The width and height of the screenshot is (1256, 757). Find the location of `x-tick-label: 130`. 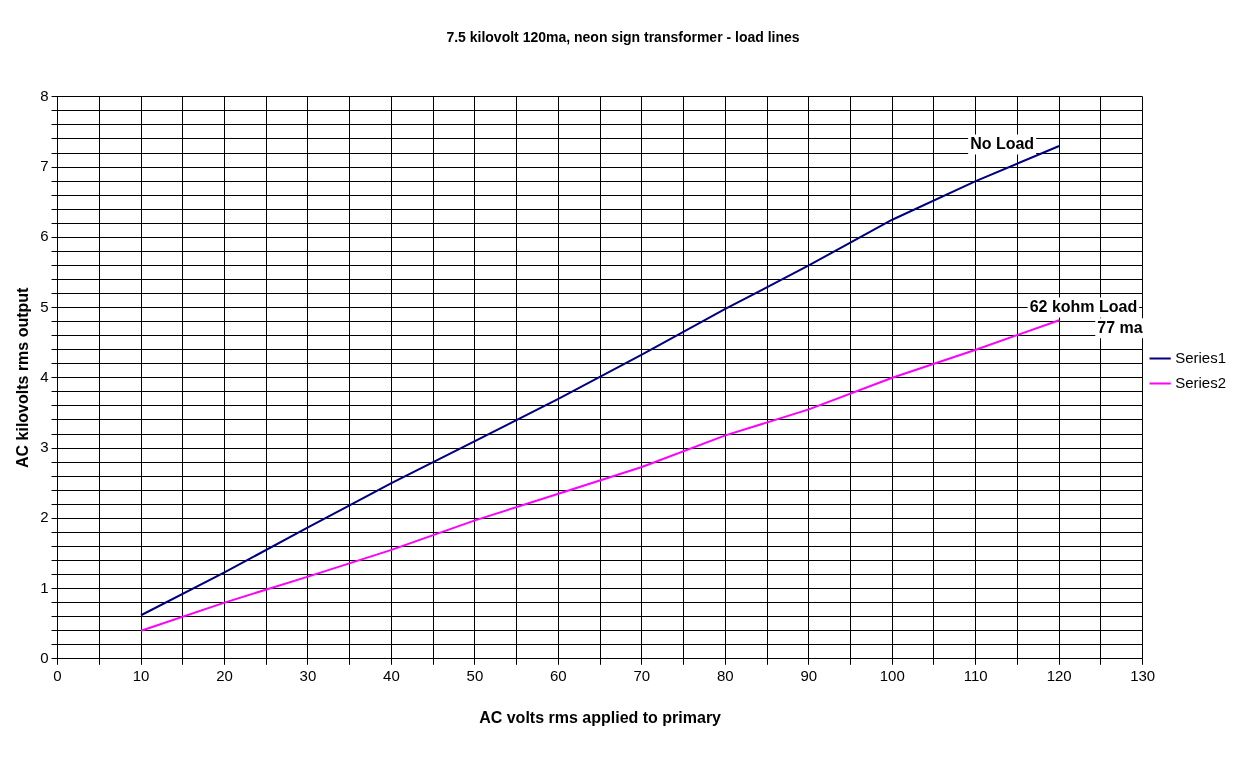

x-tick-label: 130 is located at coordinates (1143, 675).